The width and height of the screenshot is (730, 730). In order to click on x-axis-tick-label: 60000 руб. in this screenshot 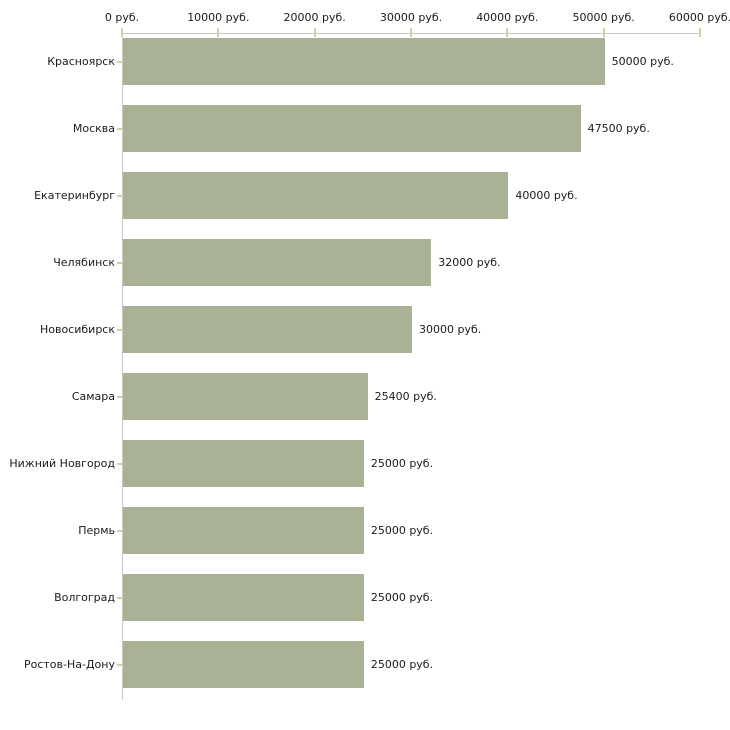, I will do `click(699, 17)`.